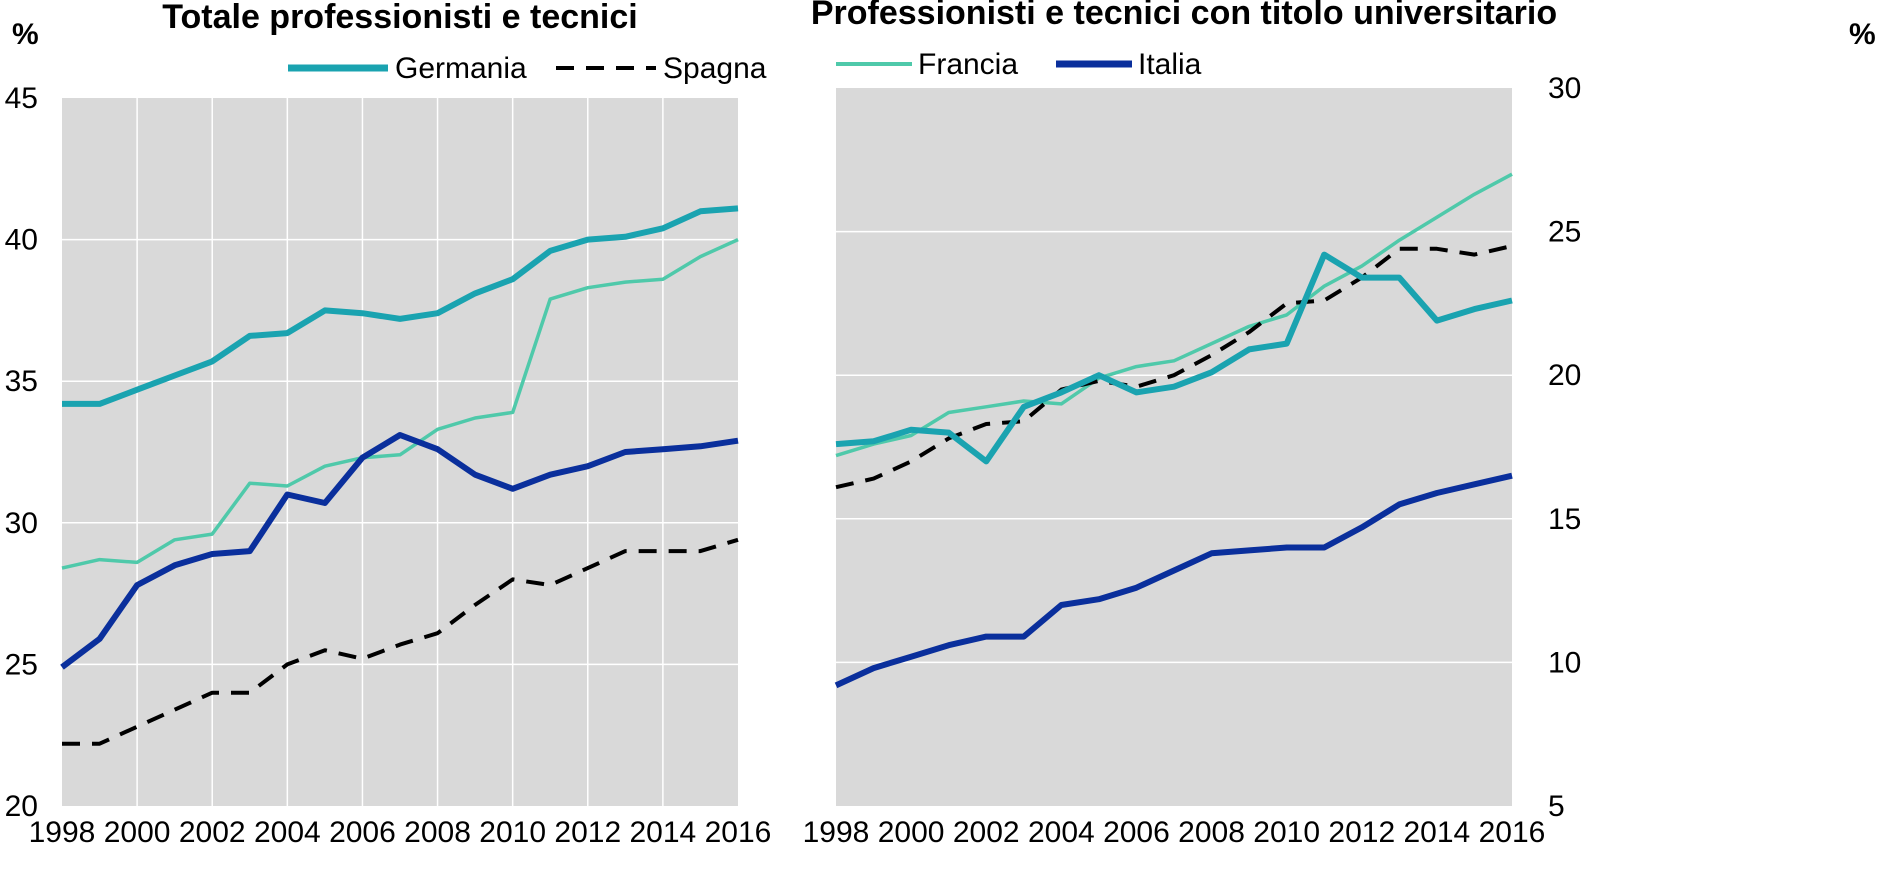  I want to click on y-tick-label: 5, so click(1556, 806).